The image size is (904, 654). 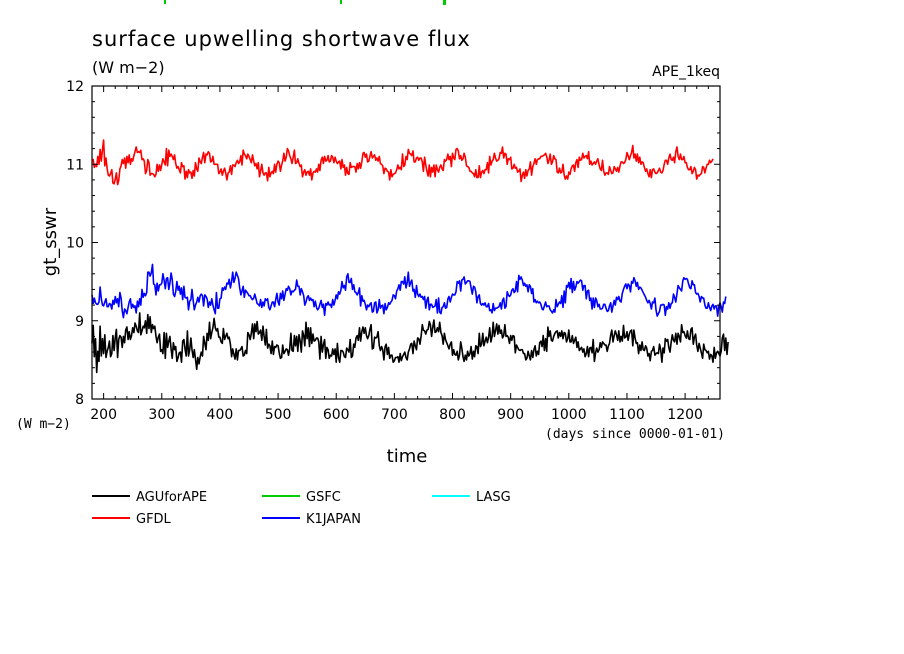 What do you see at coordinates (75, 244) in the screenshot?
I see `y-tick-label: 10` at bounding box center [75, 244].